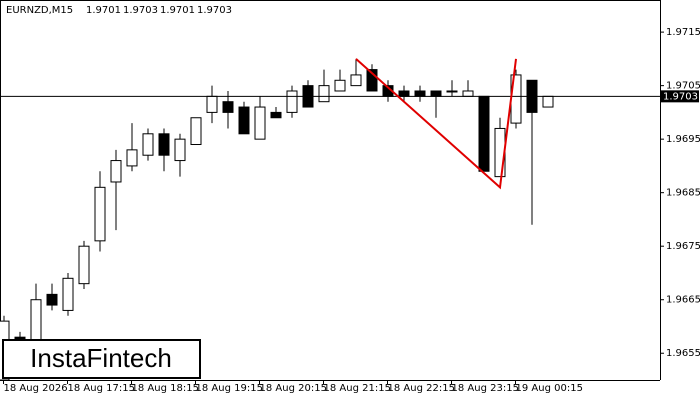 Image resolution: width=700 pixels, height=404 pixels. I want to click on x-tick-label: 18 Aug 23:15, so click(485, 388).